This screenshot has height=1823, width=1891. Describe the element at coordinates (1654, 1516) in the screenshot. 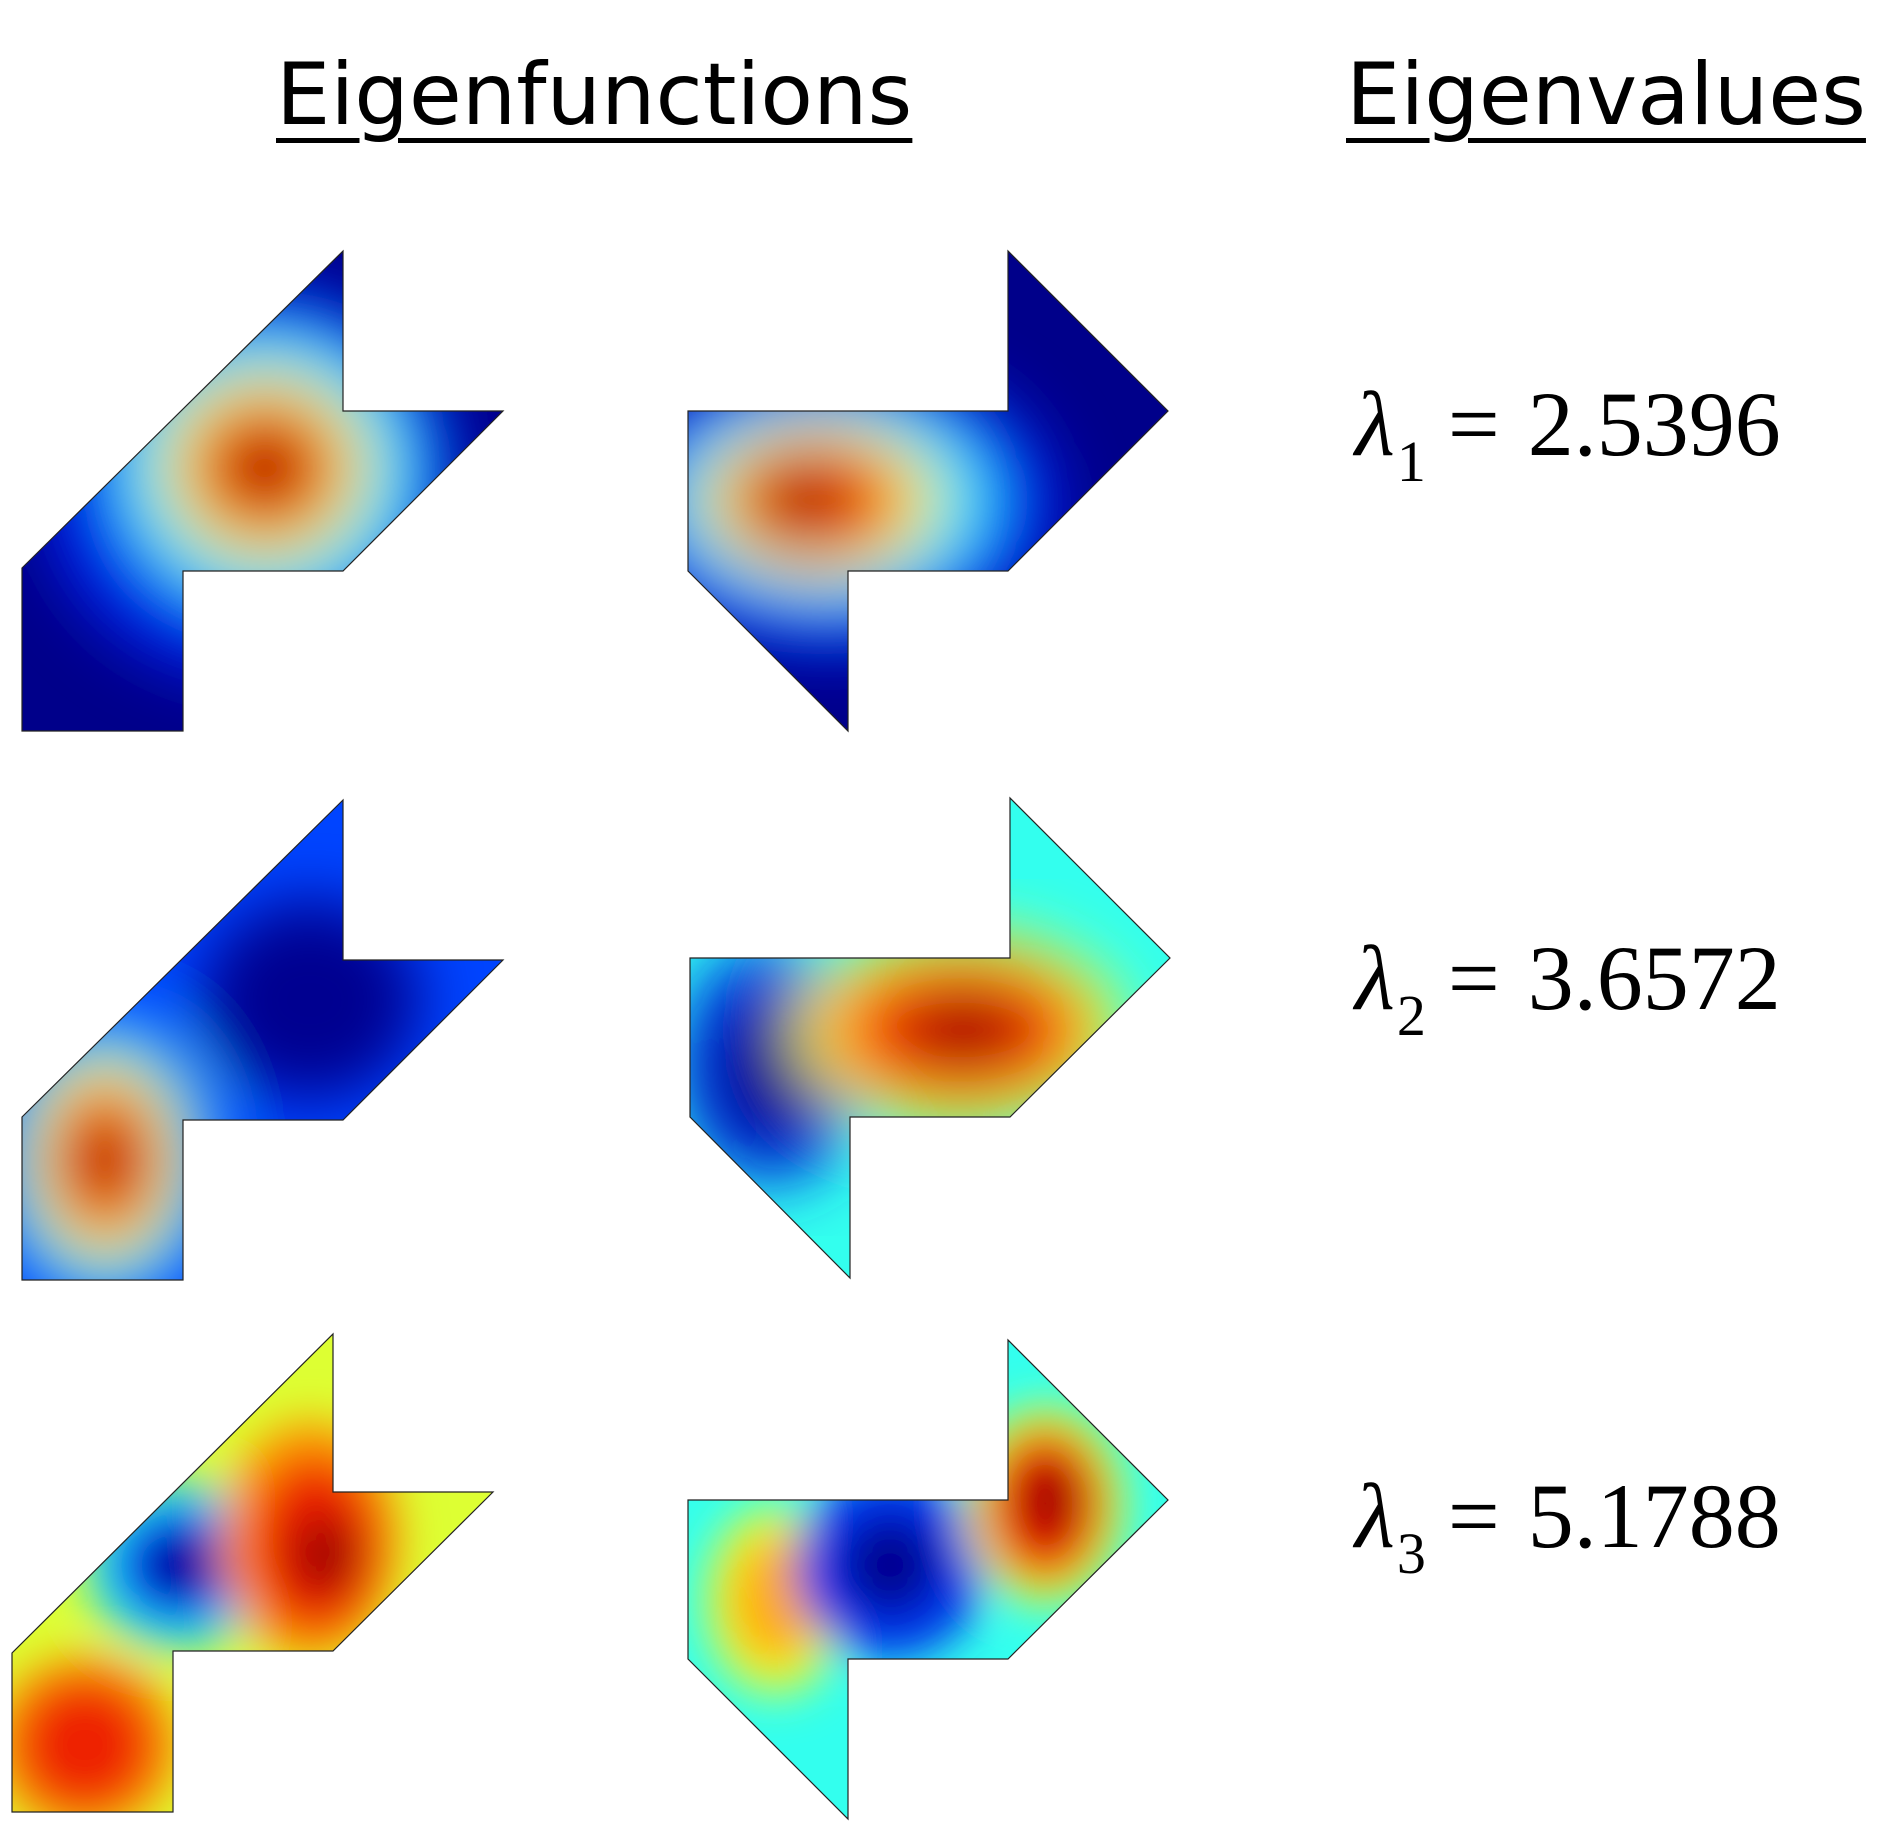

I see `eigenvalue-value: 5.1788` at that location.